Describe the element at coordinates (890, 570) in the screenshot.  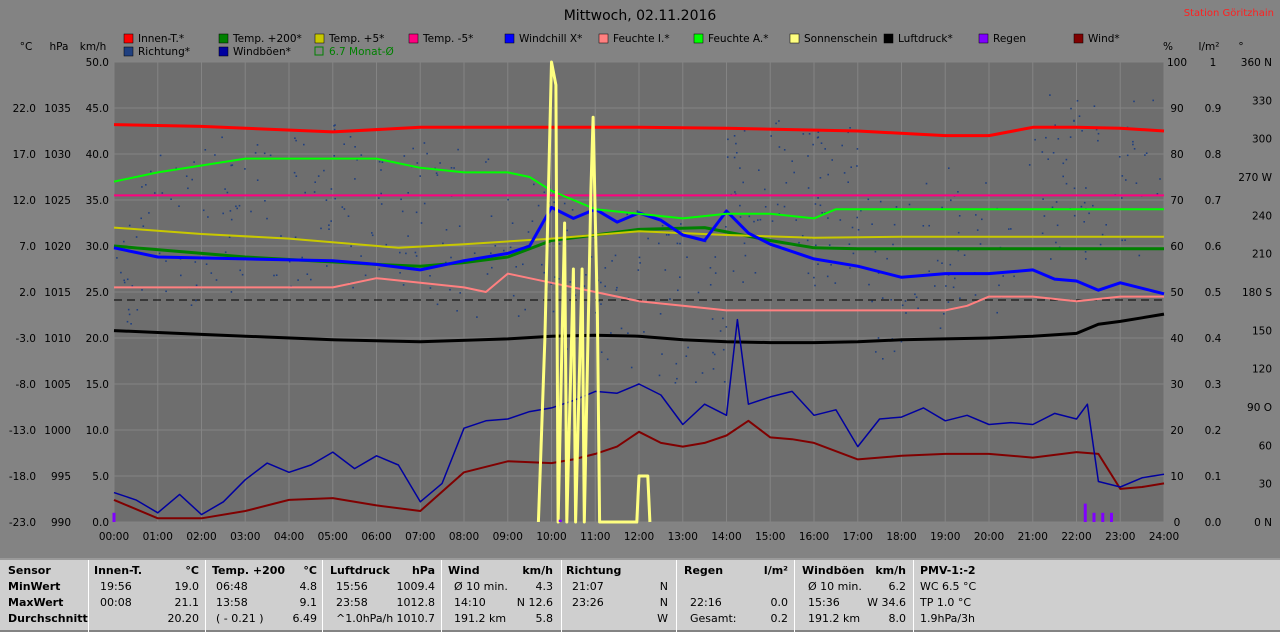
I see `header-boeen-unit: km/h` at that location.